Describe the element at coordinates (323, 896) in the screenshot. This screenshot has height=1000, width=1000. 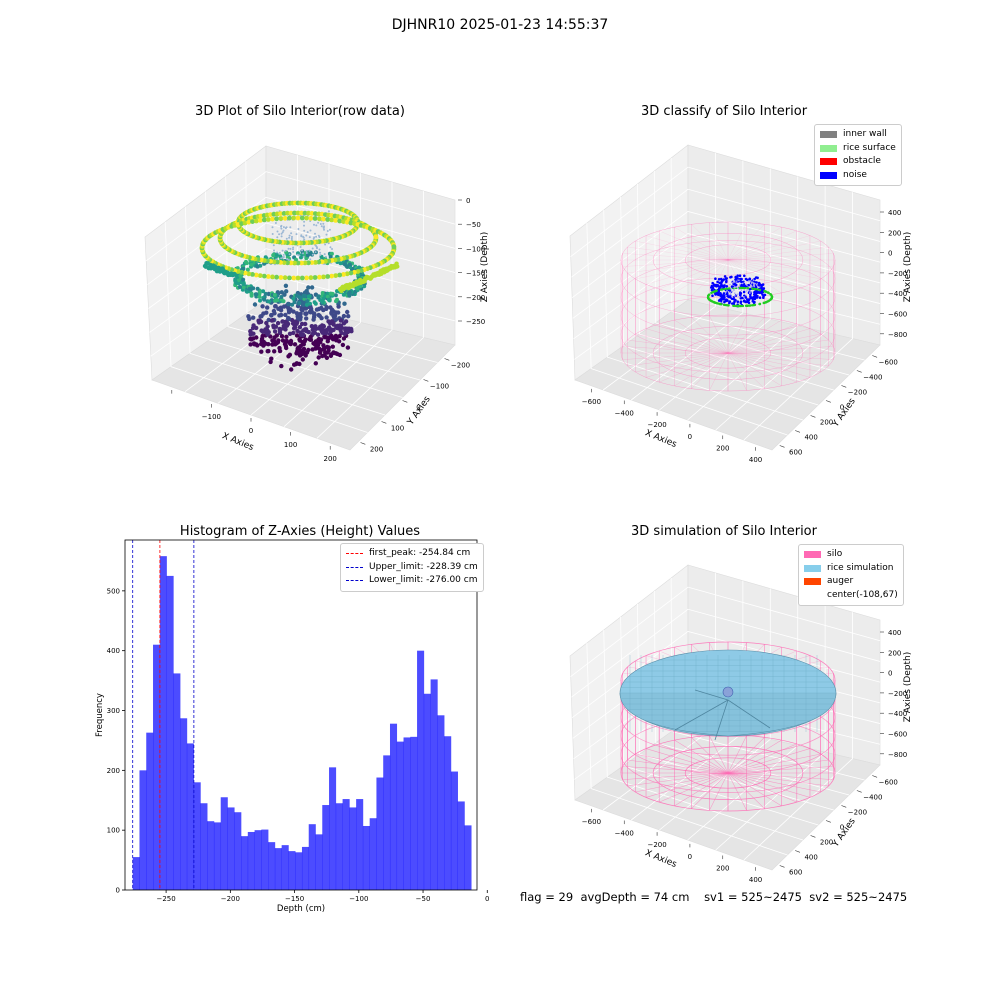
I see `histogram-x-ticks: −250 −200 −150 −100 −50 0` at that location.